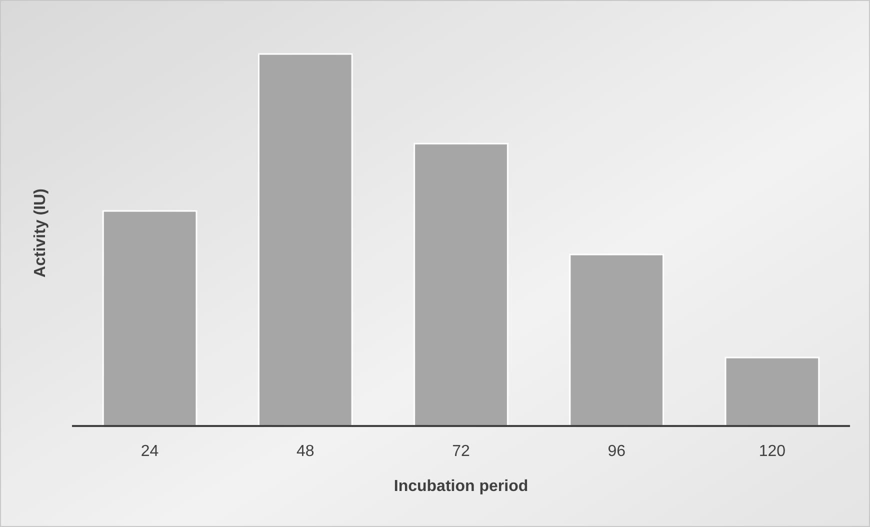 This screenshot has width=870, height=527. Describe the element at coordinates (772, 451) in the screenshot. I see `x-tick-label: 120` at that location.